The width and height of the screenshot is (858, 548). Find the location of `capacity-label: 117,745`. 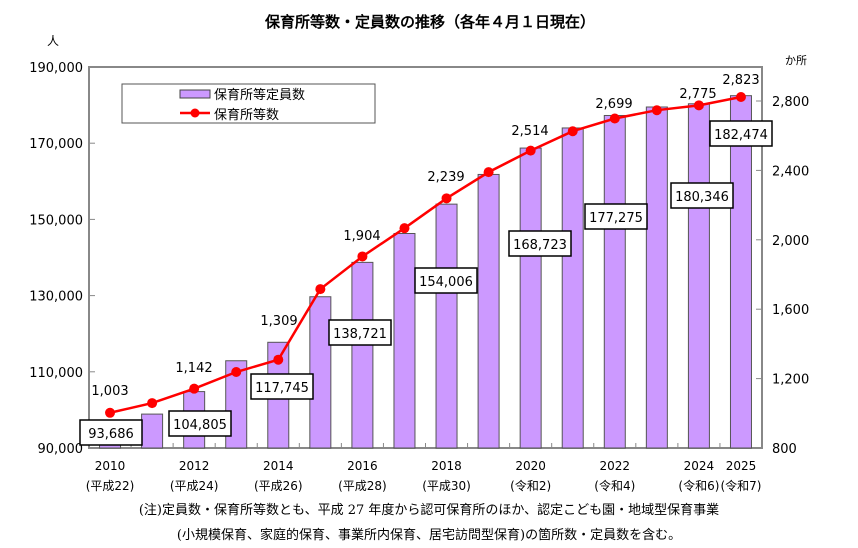

capacity-label: 117,745 is located at coordinates (282, 388).